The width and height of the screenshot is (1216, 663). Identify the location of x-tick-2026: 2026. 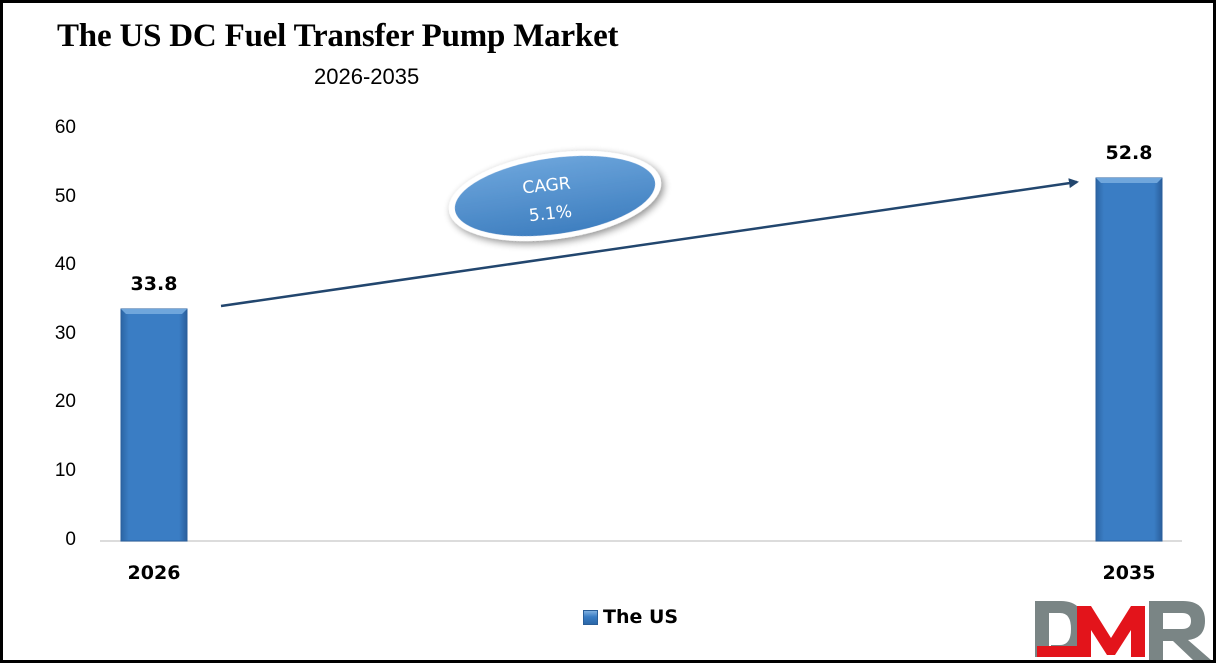
(154, 573).